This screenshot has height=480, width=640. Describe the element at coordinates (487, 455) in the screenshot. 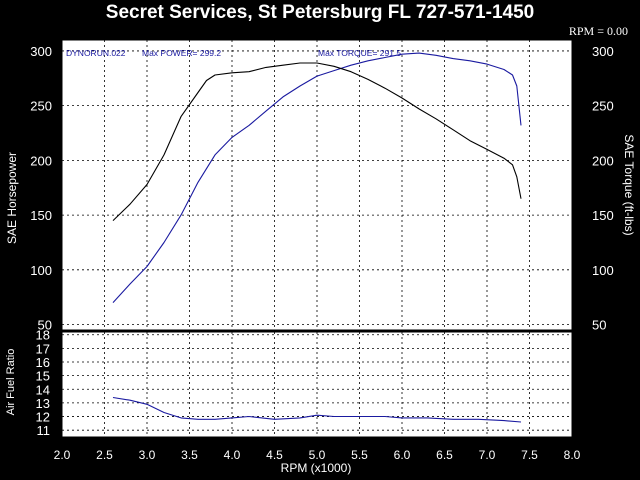

I see `x-tick-label: 7.0` at that location.